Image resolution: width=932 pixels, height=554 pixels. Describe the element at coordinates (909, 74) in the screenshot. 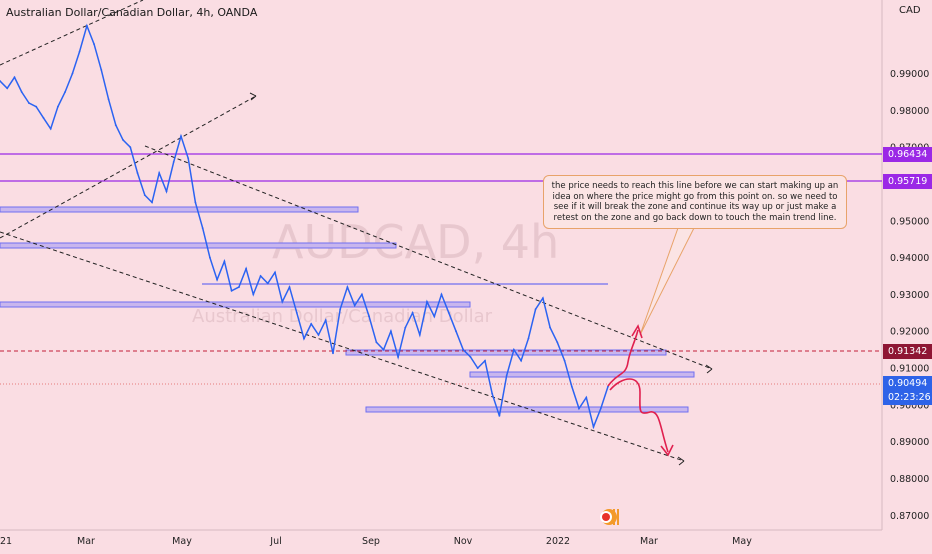

I see `price-tick-label: 0.99000` at that location.